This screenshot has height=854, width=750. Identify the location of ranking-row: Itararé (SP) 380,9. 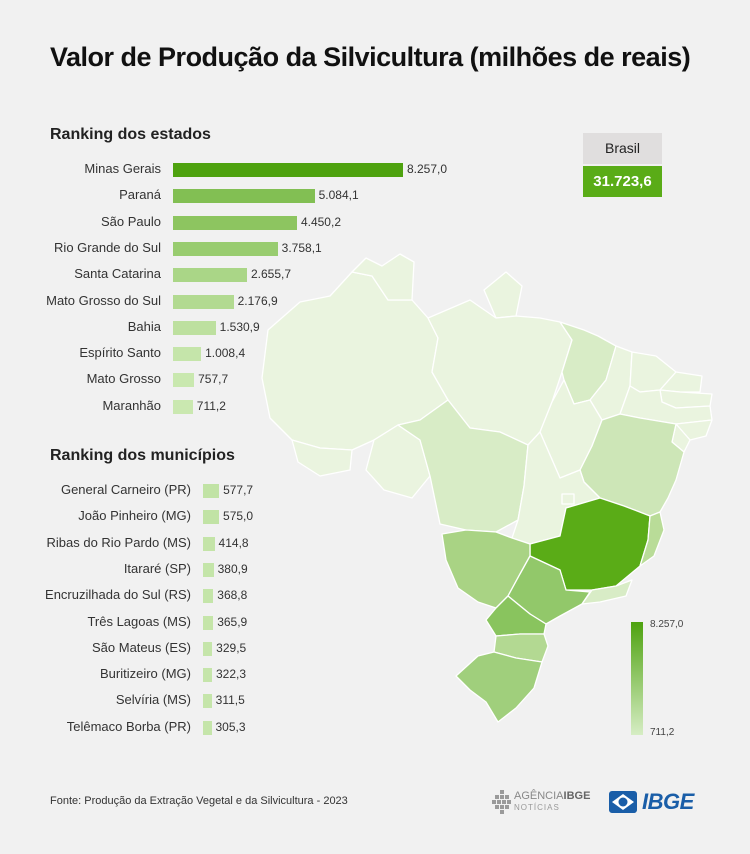
(124, 570).